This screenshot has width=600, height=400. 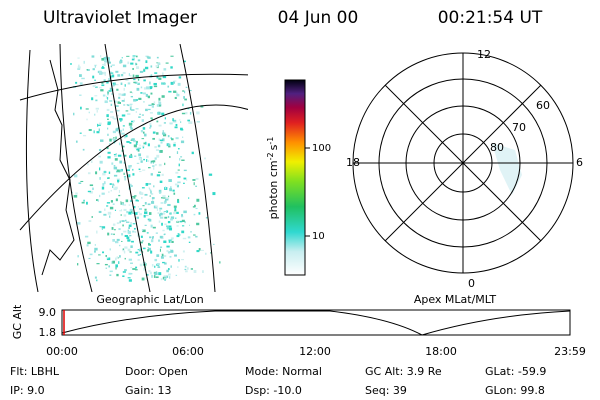 I want to click on footer-field: Flt: LBHL, so click(x=35, y=371).